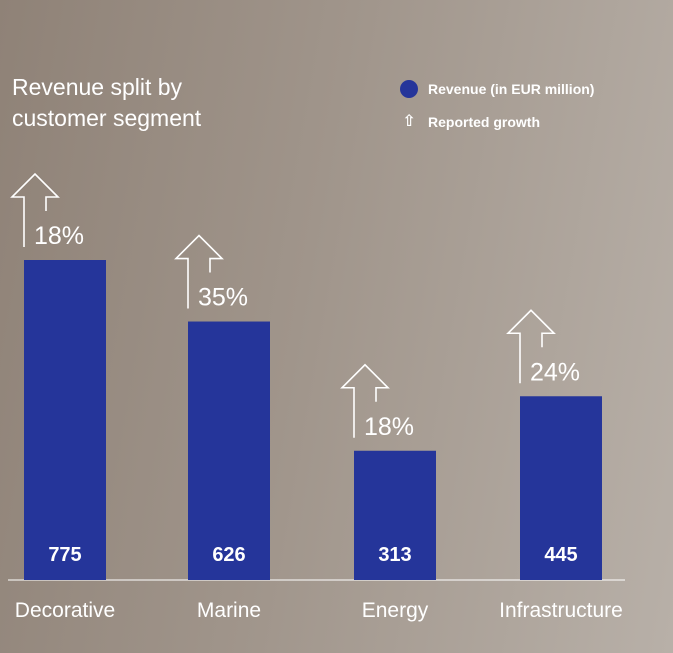 The height and width of the screenshot is (653, 673). What do you see at coordinates (561, 488) in the screenshot?
I see `bar-infrastructure` at bounding box center [561, 488].